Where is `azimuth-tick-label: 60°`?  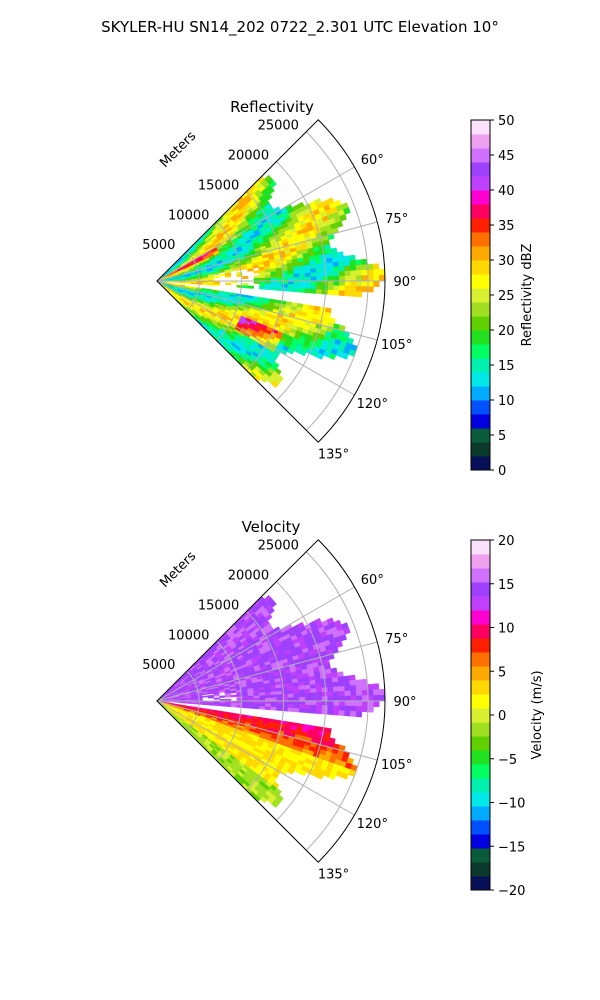 azimuth-tick-label: 60° is located at coordinates (372, 160).